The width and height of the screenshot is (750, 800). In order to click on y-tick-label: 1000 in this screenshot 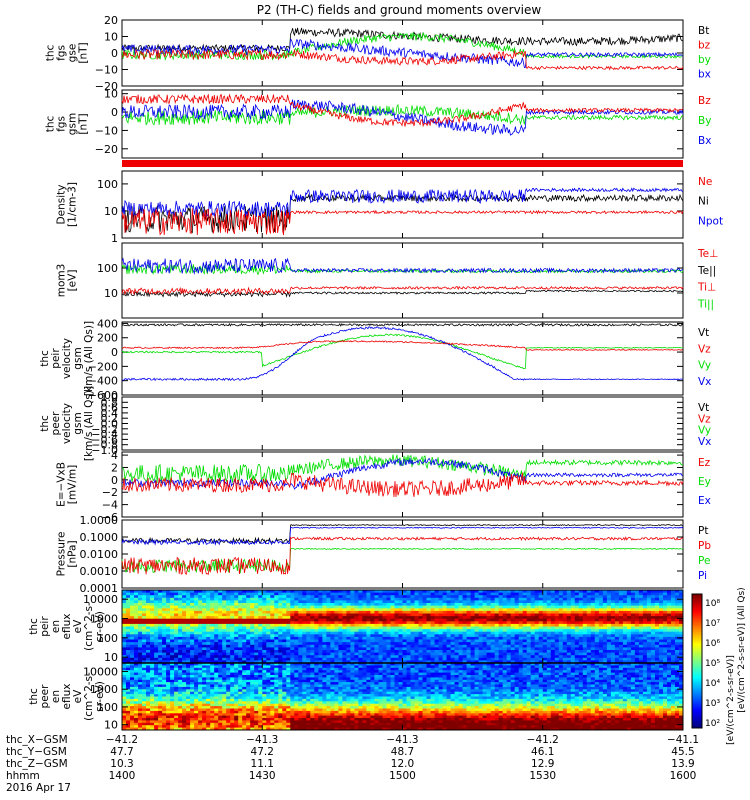, I will do `click(104, 689)`.